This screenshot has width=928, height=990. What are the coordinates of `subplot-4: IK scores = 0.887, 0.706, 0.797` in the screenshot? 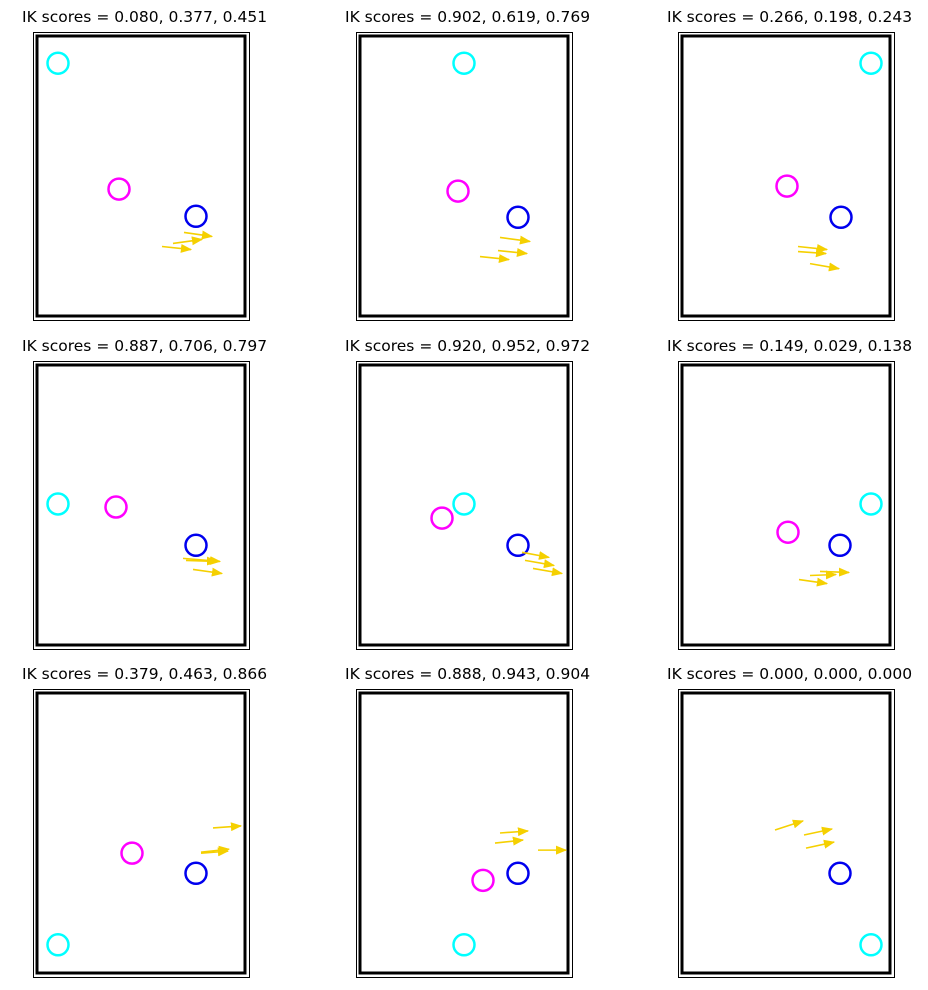 It's located at (145, 495).